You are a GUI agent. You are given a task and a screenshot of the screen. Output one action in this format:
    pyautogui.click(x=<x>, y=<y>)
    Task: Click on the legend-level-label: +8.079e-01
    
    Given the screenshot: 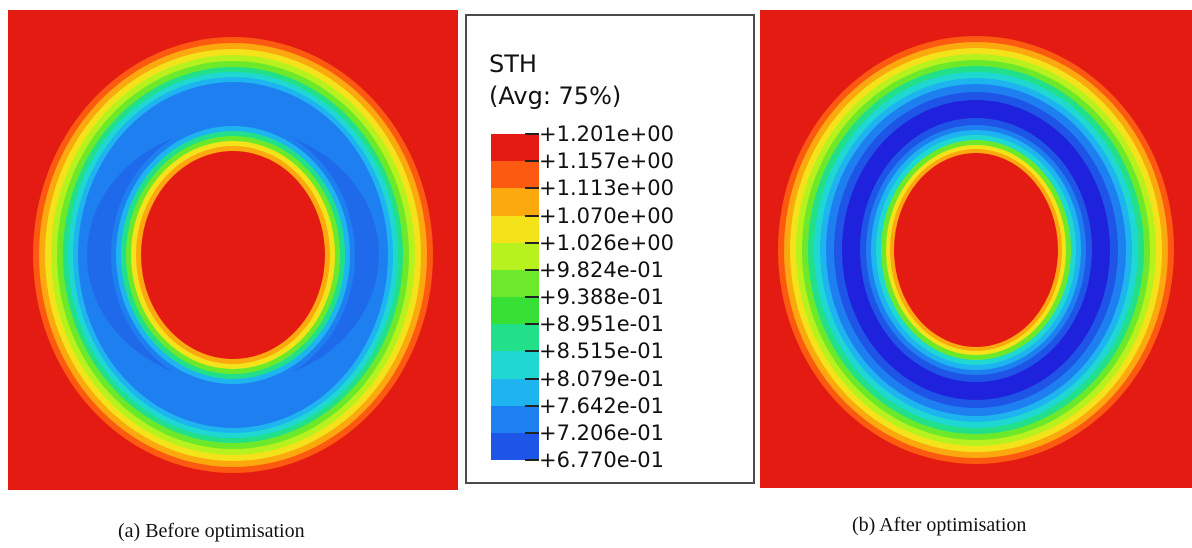 What is the action you would take?
    pyautogui.click(x=601, y=378)
    